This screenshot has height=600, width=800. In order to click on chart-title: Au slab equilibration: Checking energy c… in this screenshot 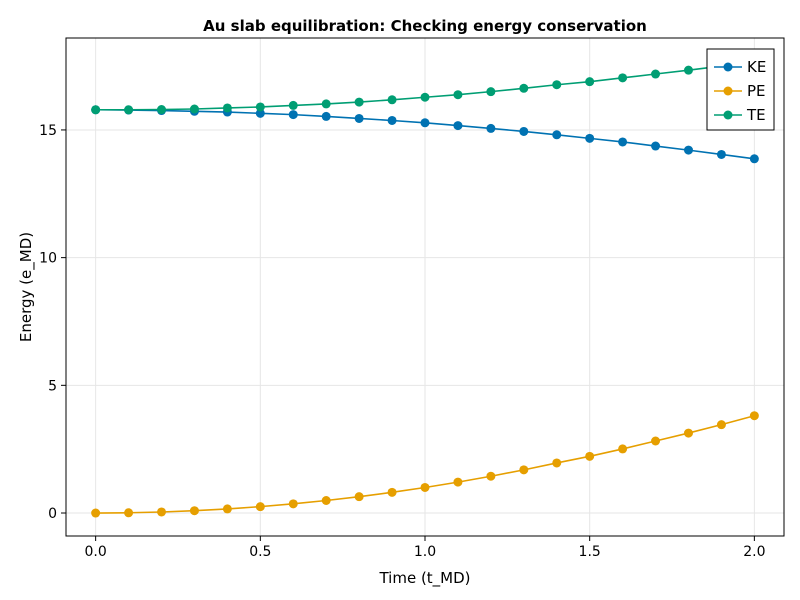, I will do `click(425, 26)`.